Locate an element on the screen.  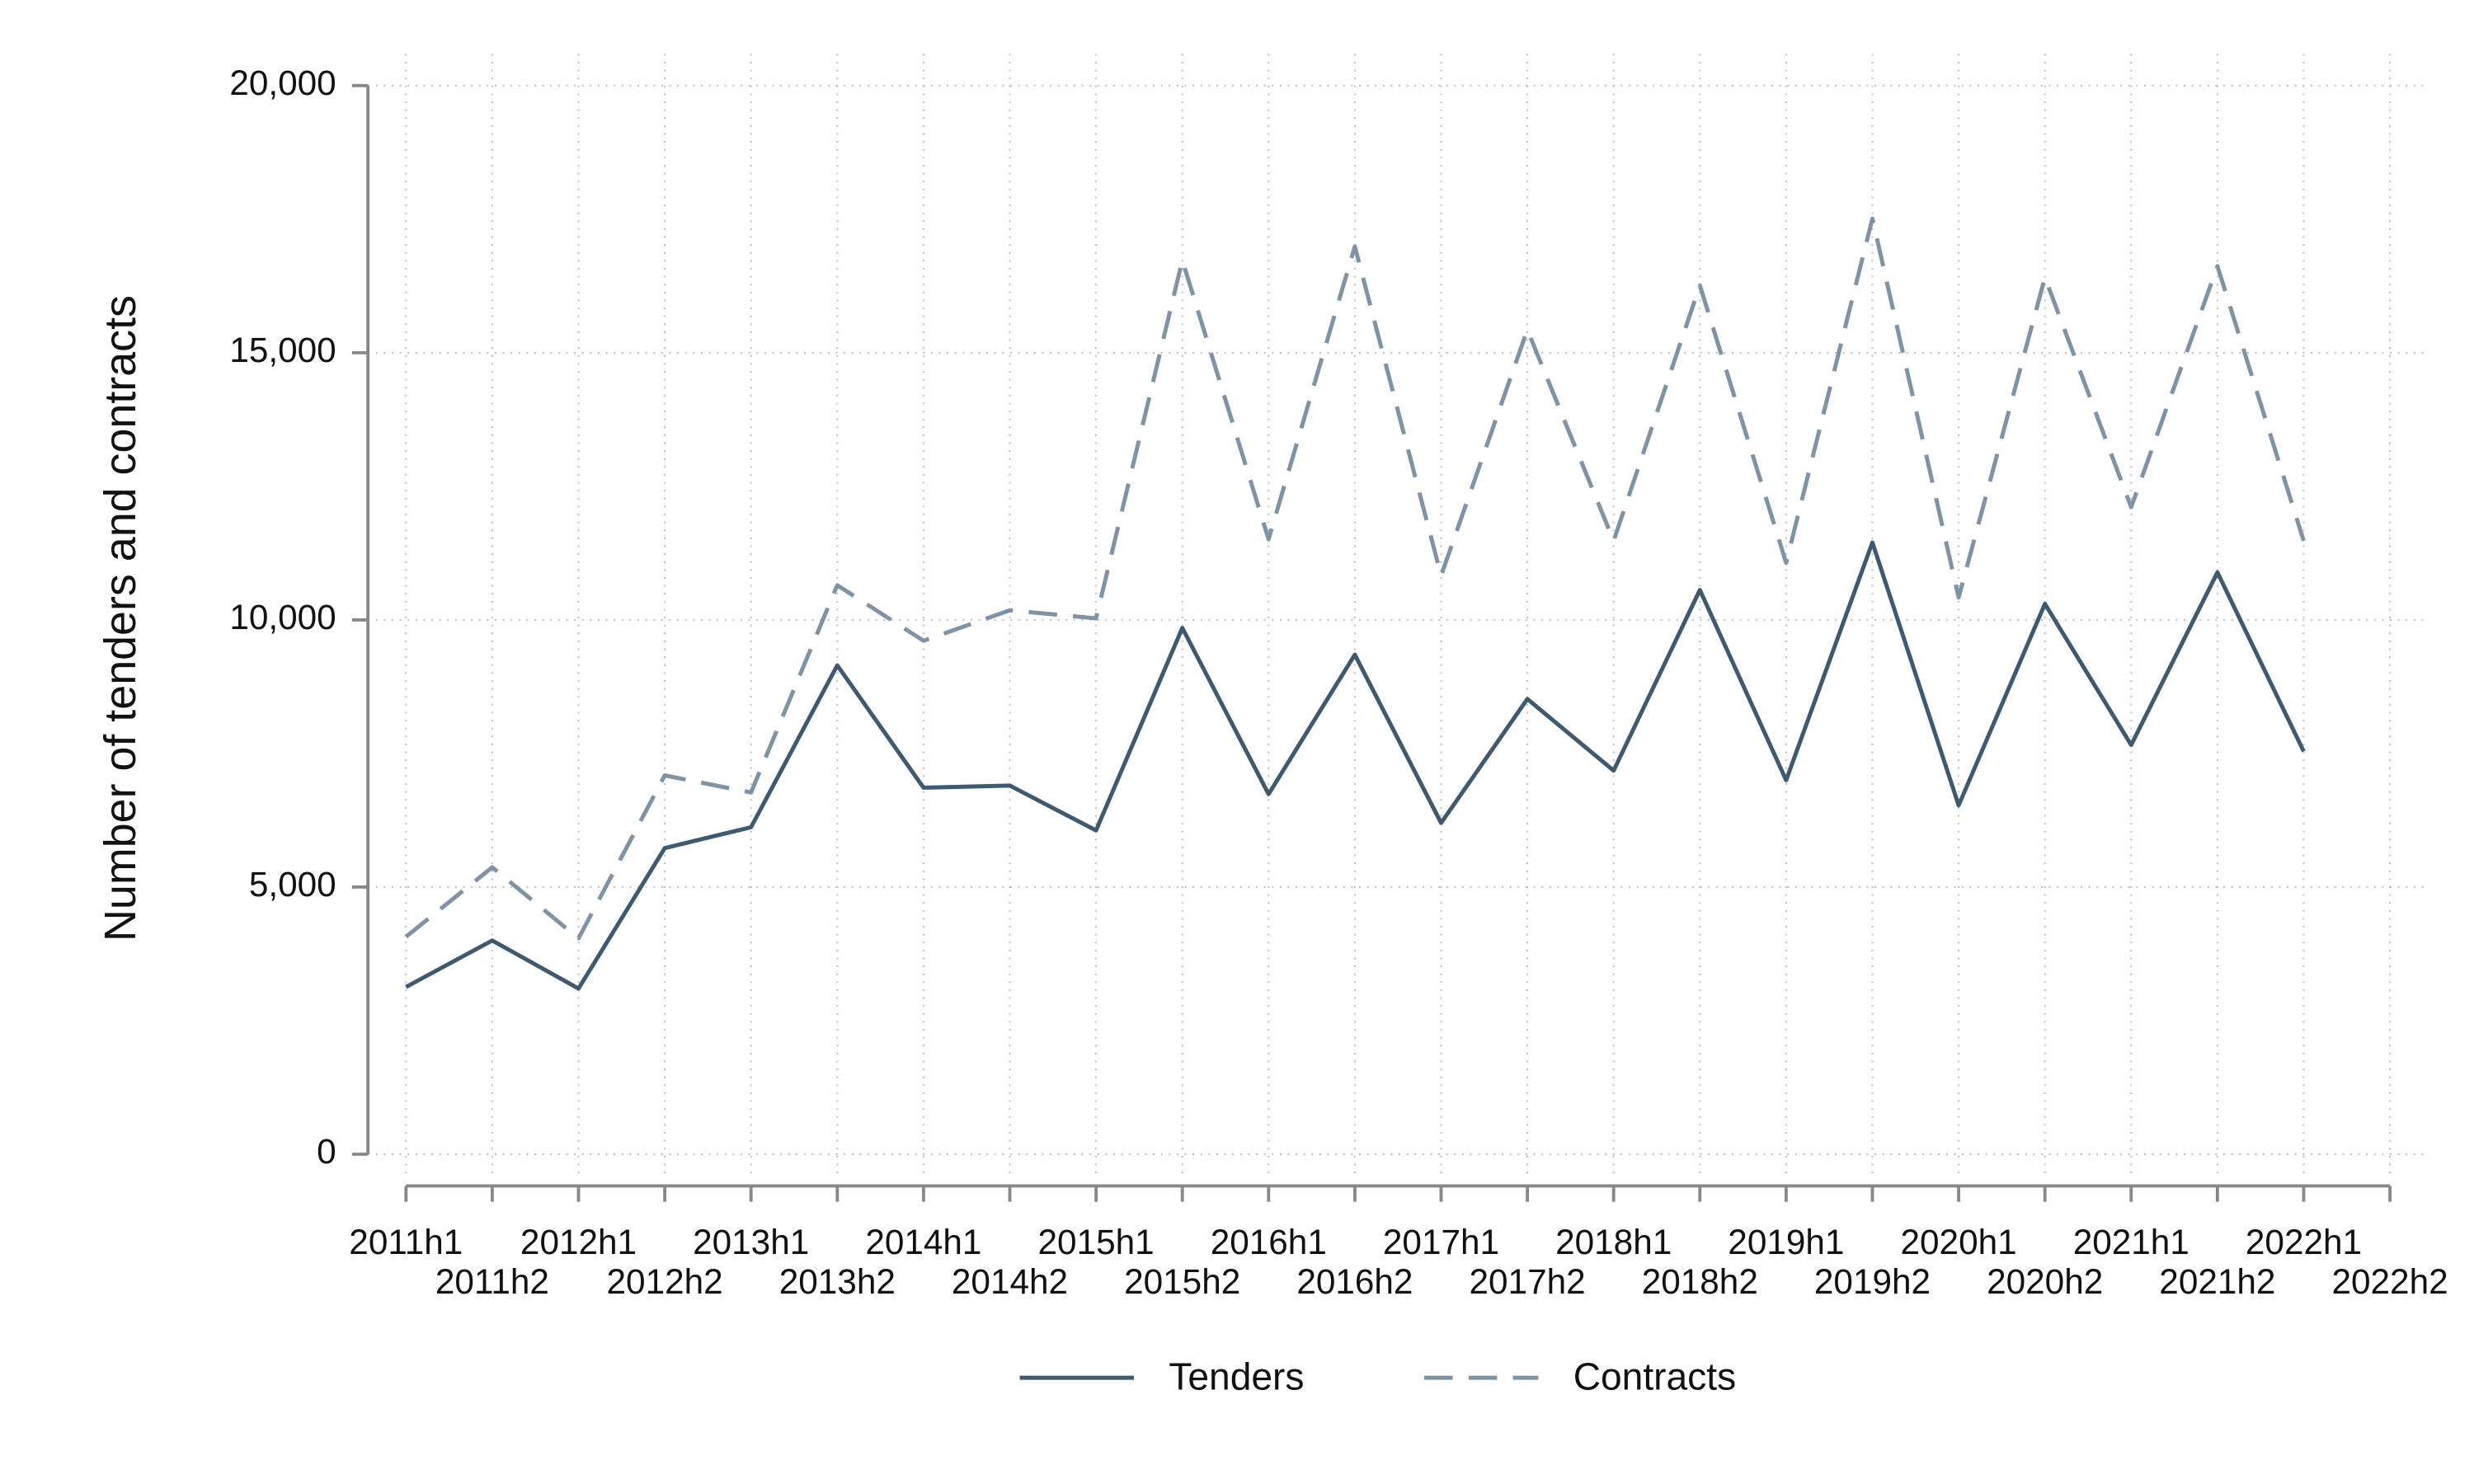
x-tick-label: 2021h2 is located at coordinates (2217, 1281).